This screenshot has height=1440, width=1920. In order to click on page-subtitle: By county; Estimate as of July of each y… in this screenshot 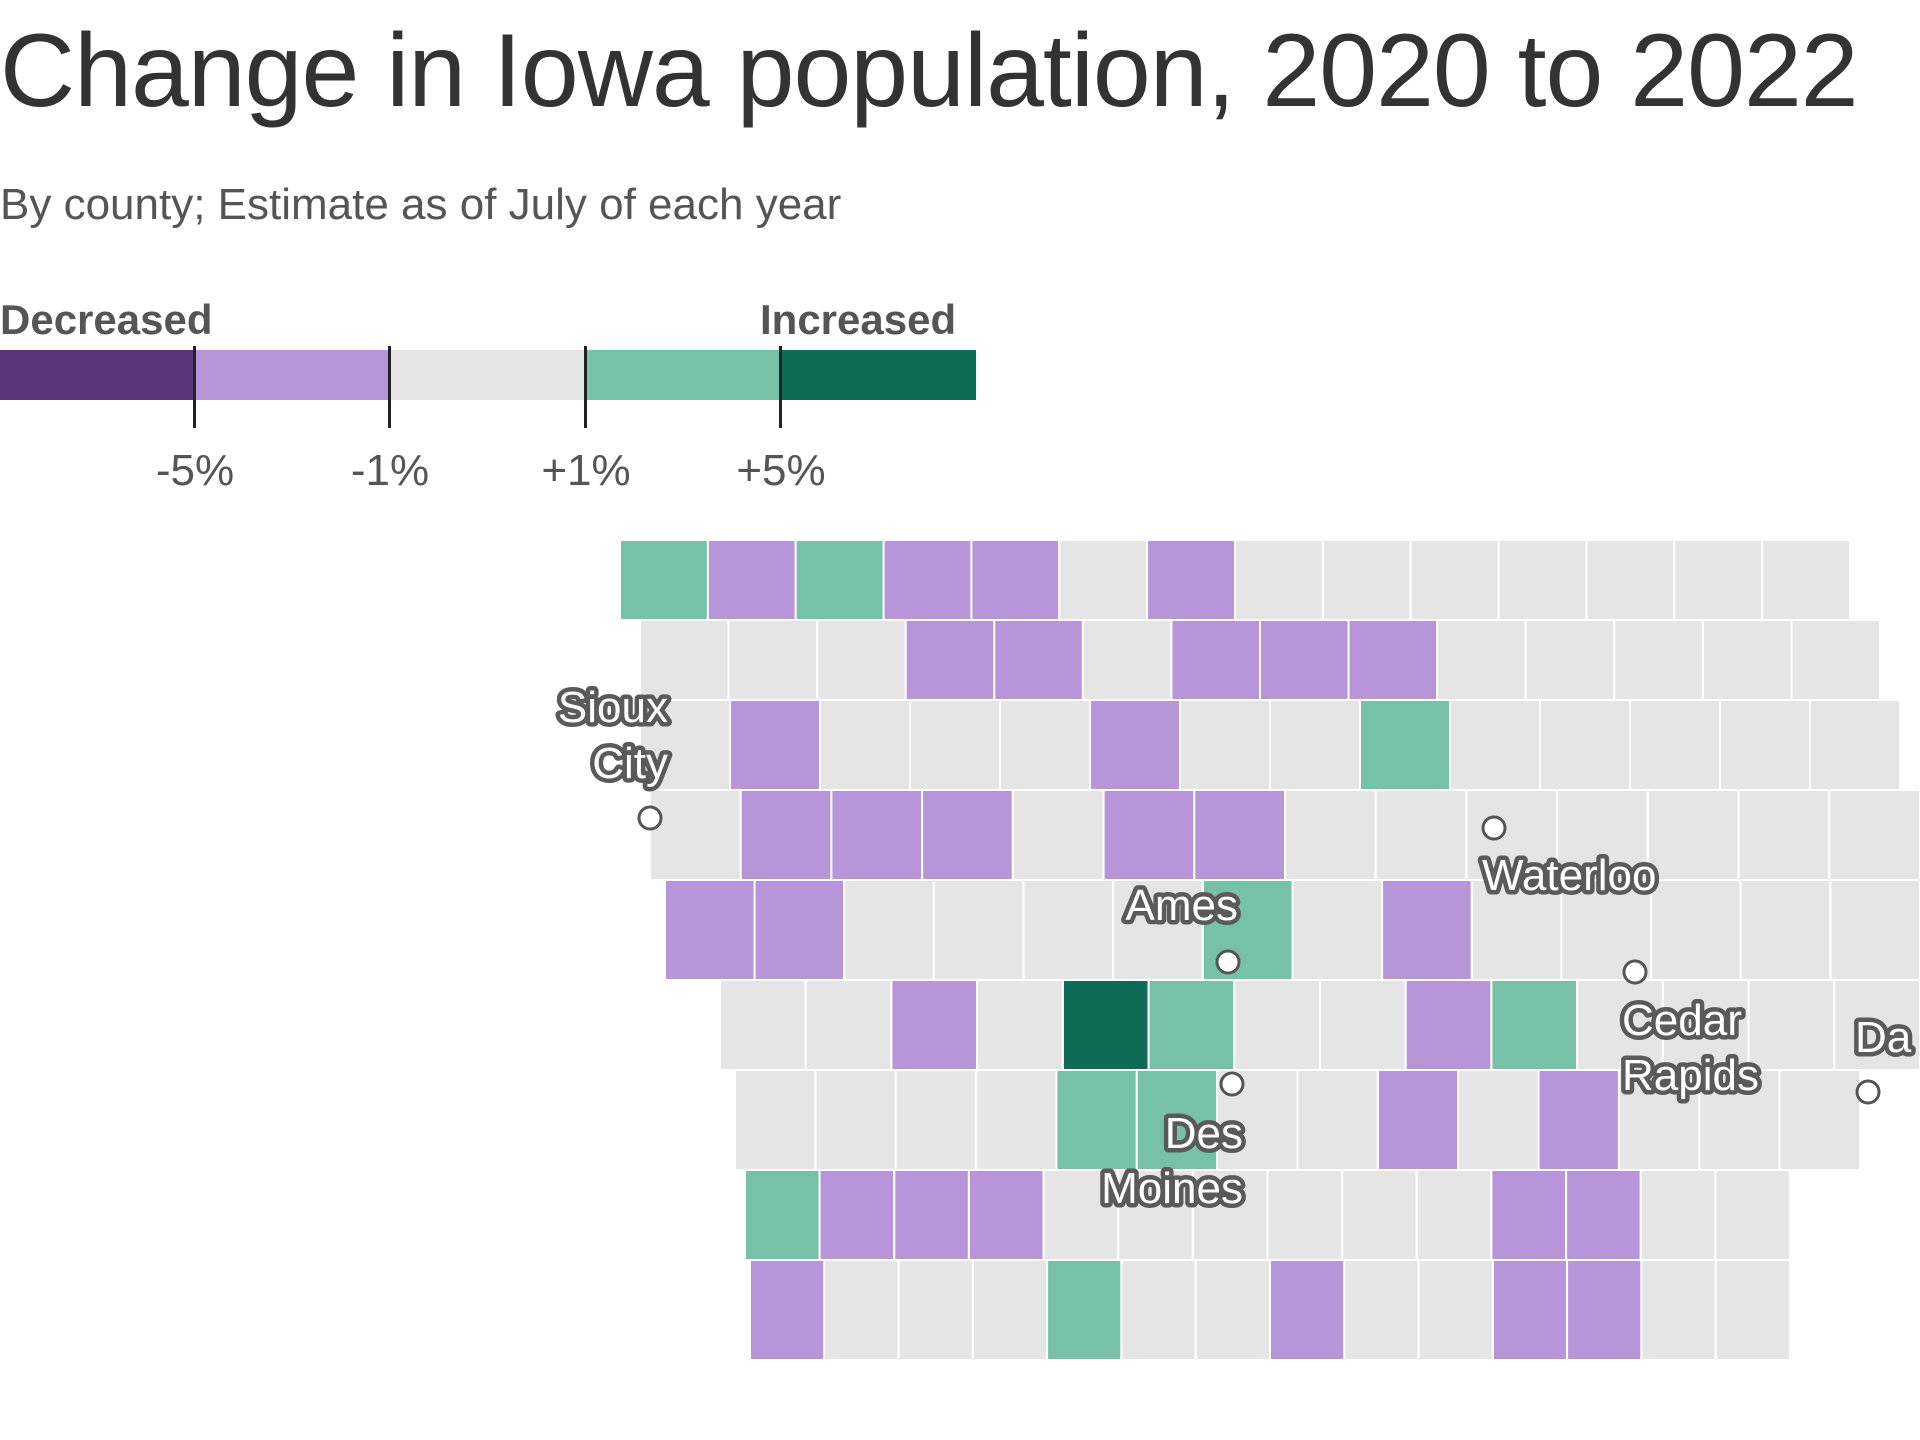, I will do `click(421, 204)`.